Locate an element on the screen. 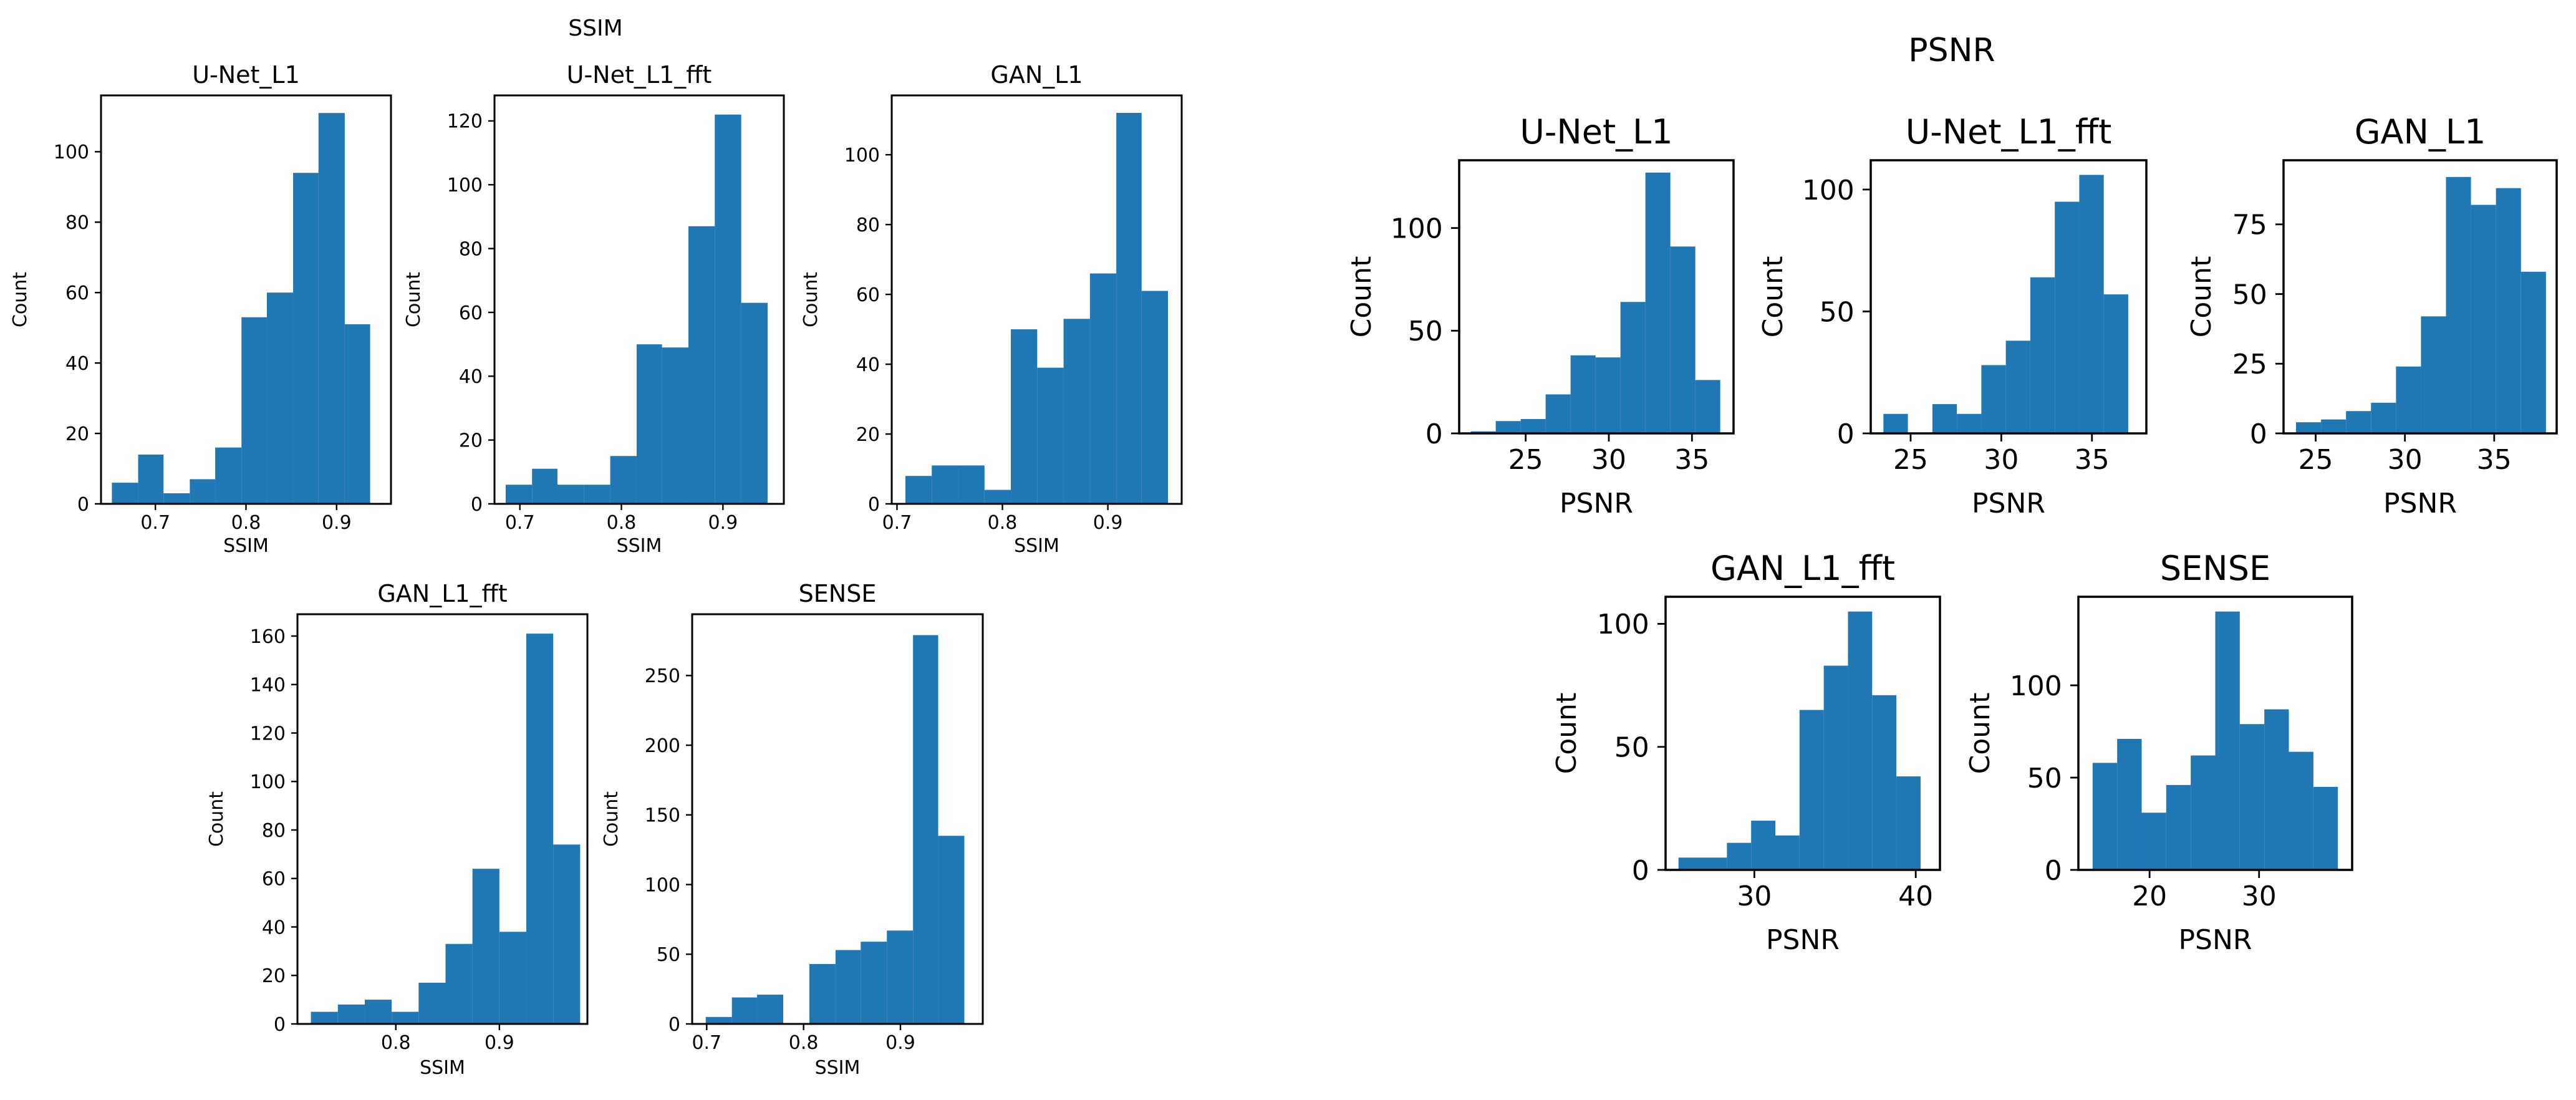 The width and height of the screenshot is (2576, 1100). chart-ssim-unet-l1: 0.7 0.8 0.9 0 20 40 60 80 100 U-Net_L1 SSIM Count is located at coordinates (200, 309).